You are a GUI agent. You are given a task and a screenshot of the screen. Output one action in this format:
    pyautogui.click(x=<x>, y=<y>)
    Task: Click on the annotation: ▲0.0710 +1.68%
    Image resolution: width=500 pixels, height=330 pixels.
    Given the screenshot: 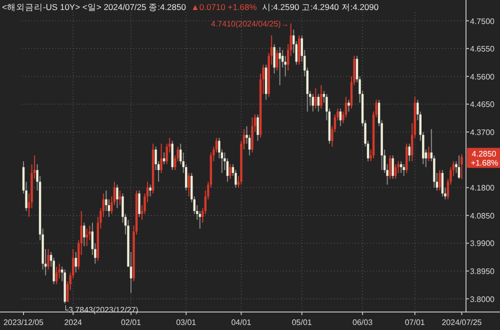 What is the action you would take?
    pyautogui.click(x=224, y=7)
    